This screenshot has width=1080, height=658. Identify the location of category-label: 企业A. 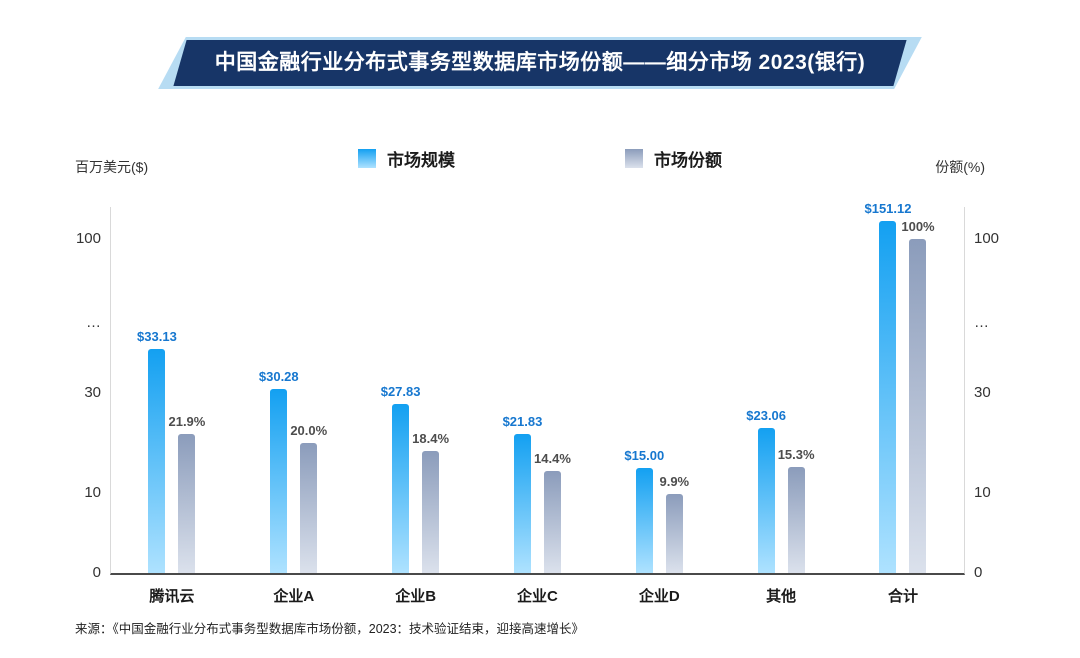
(294, 596).